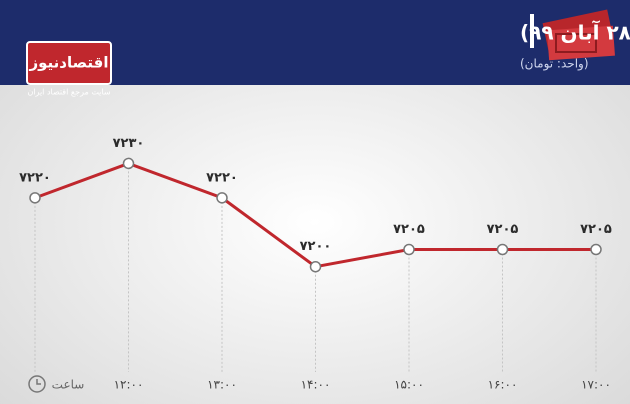 The height and width of the screenshot is (404, 630). I want to click on x-tick-label: ۱۷:۰۰, so click(596, 385).